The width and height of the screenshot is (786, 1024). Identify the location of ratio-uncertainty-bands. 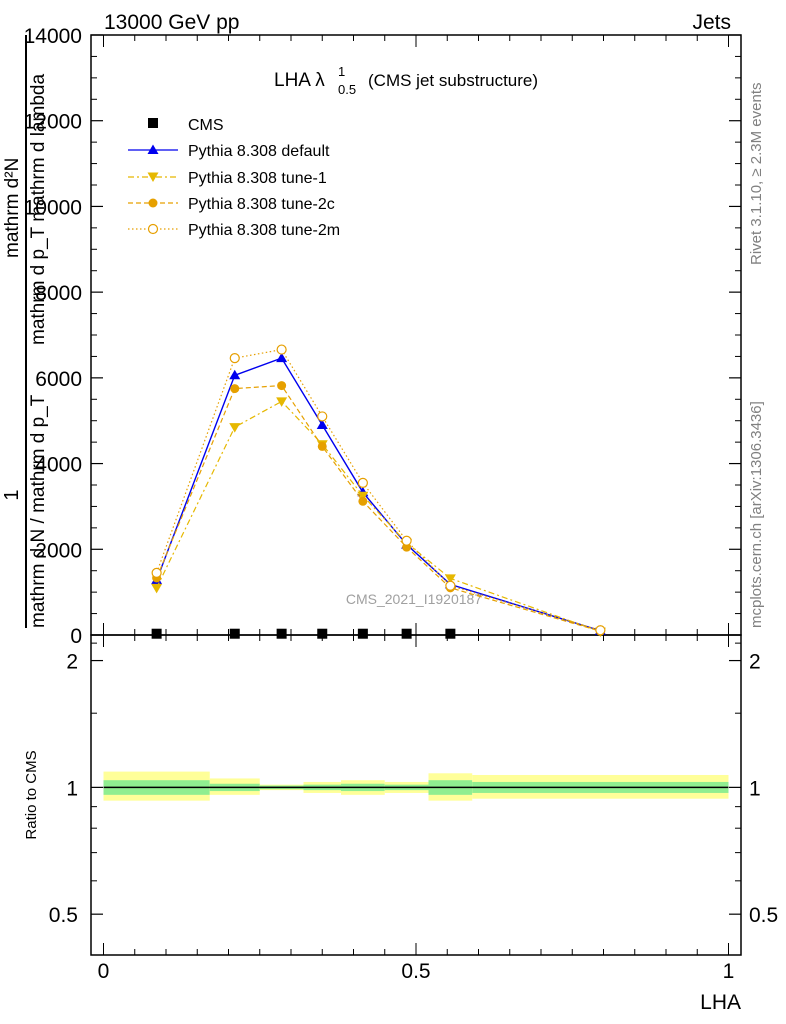
(416, 786).